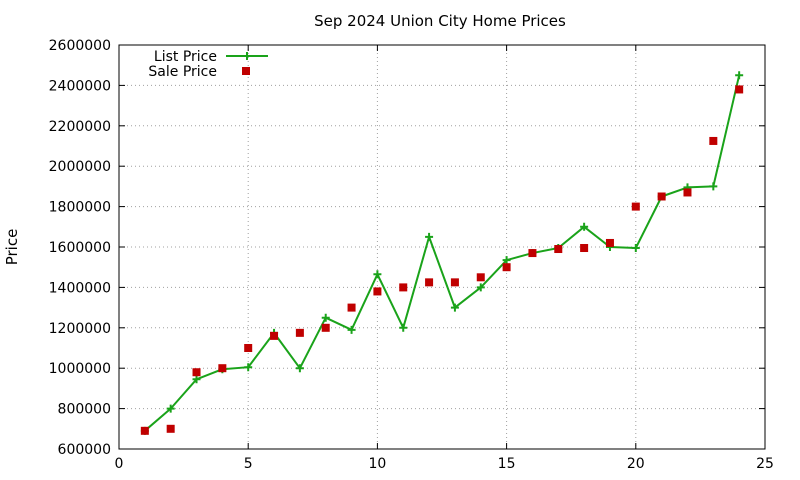  I want to click on y-tick-label: 2200000, so click(80, 127).